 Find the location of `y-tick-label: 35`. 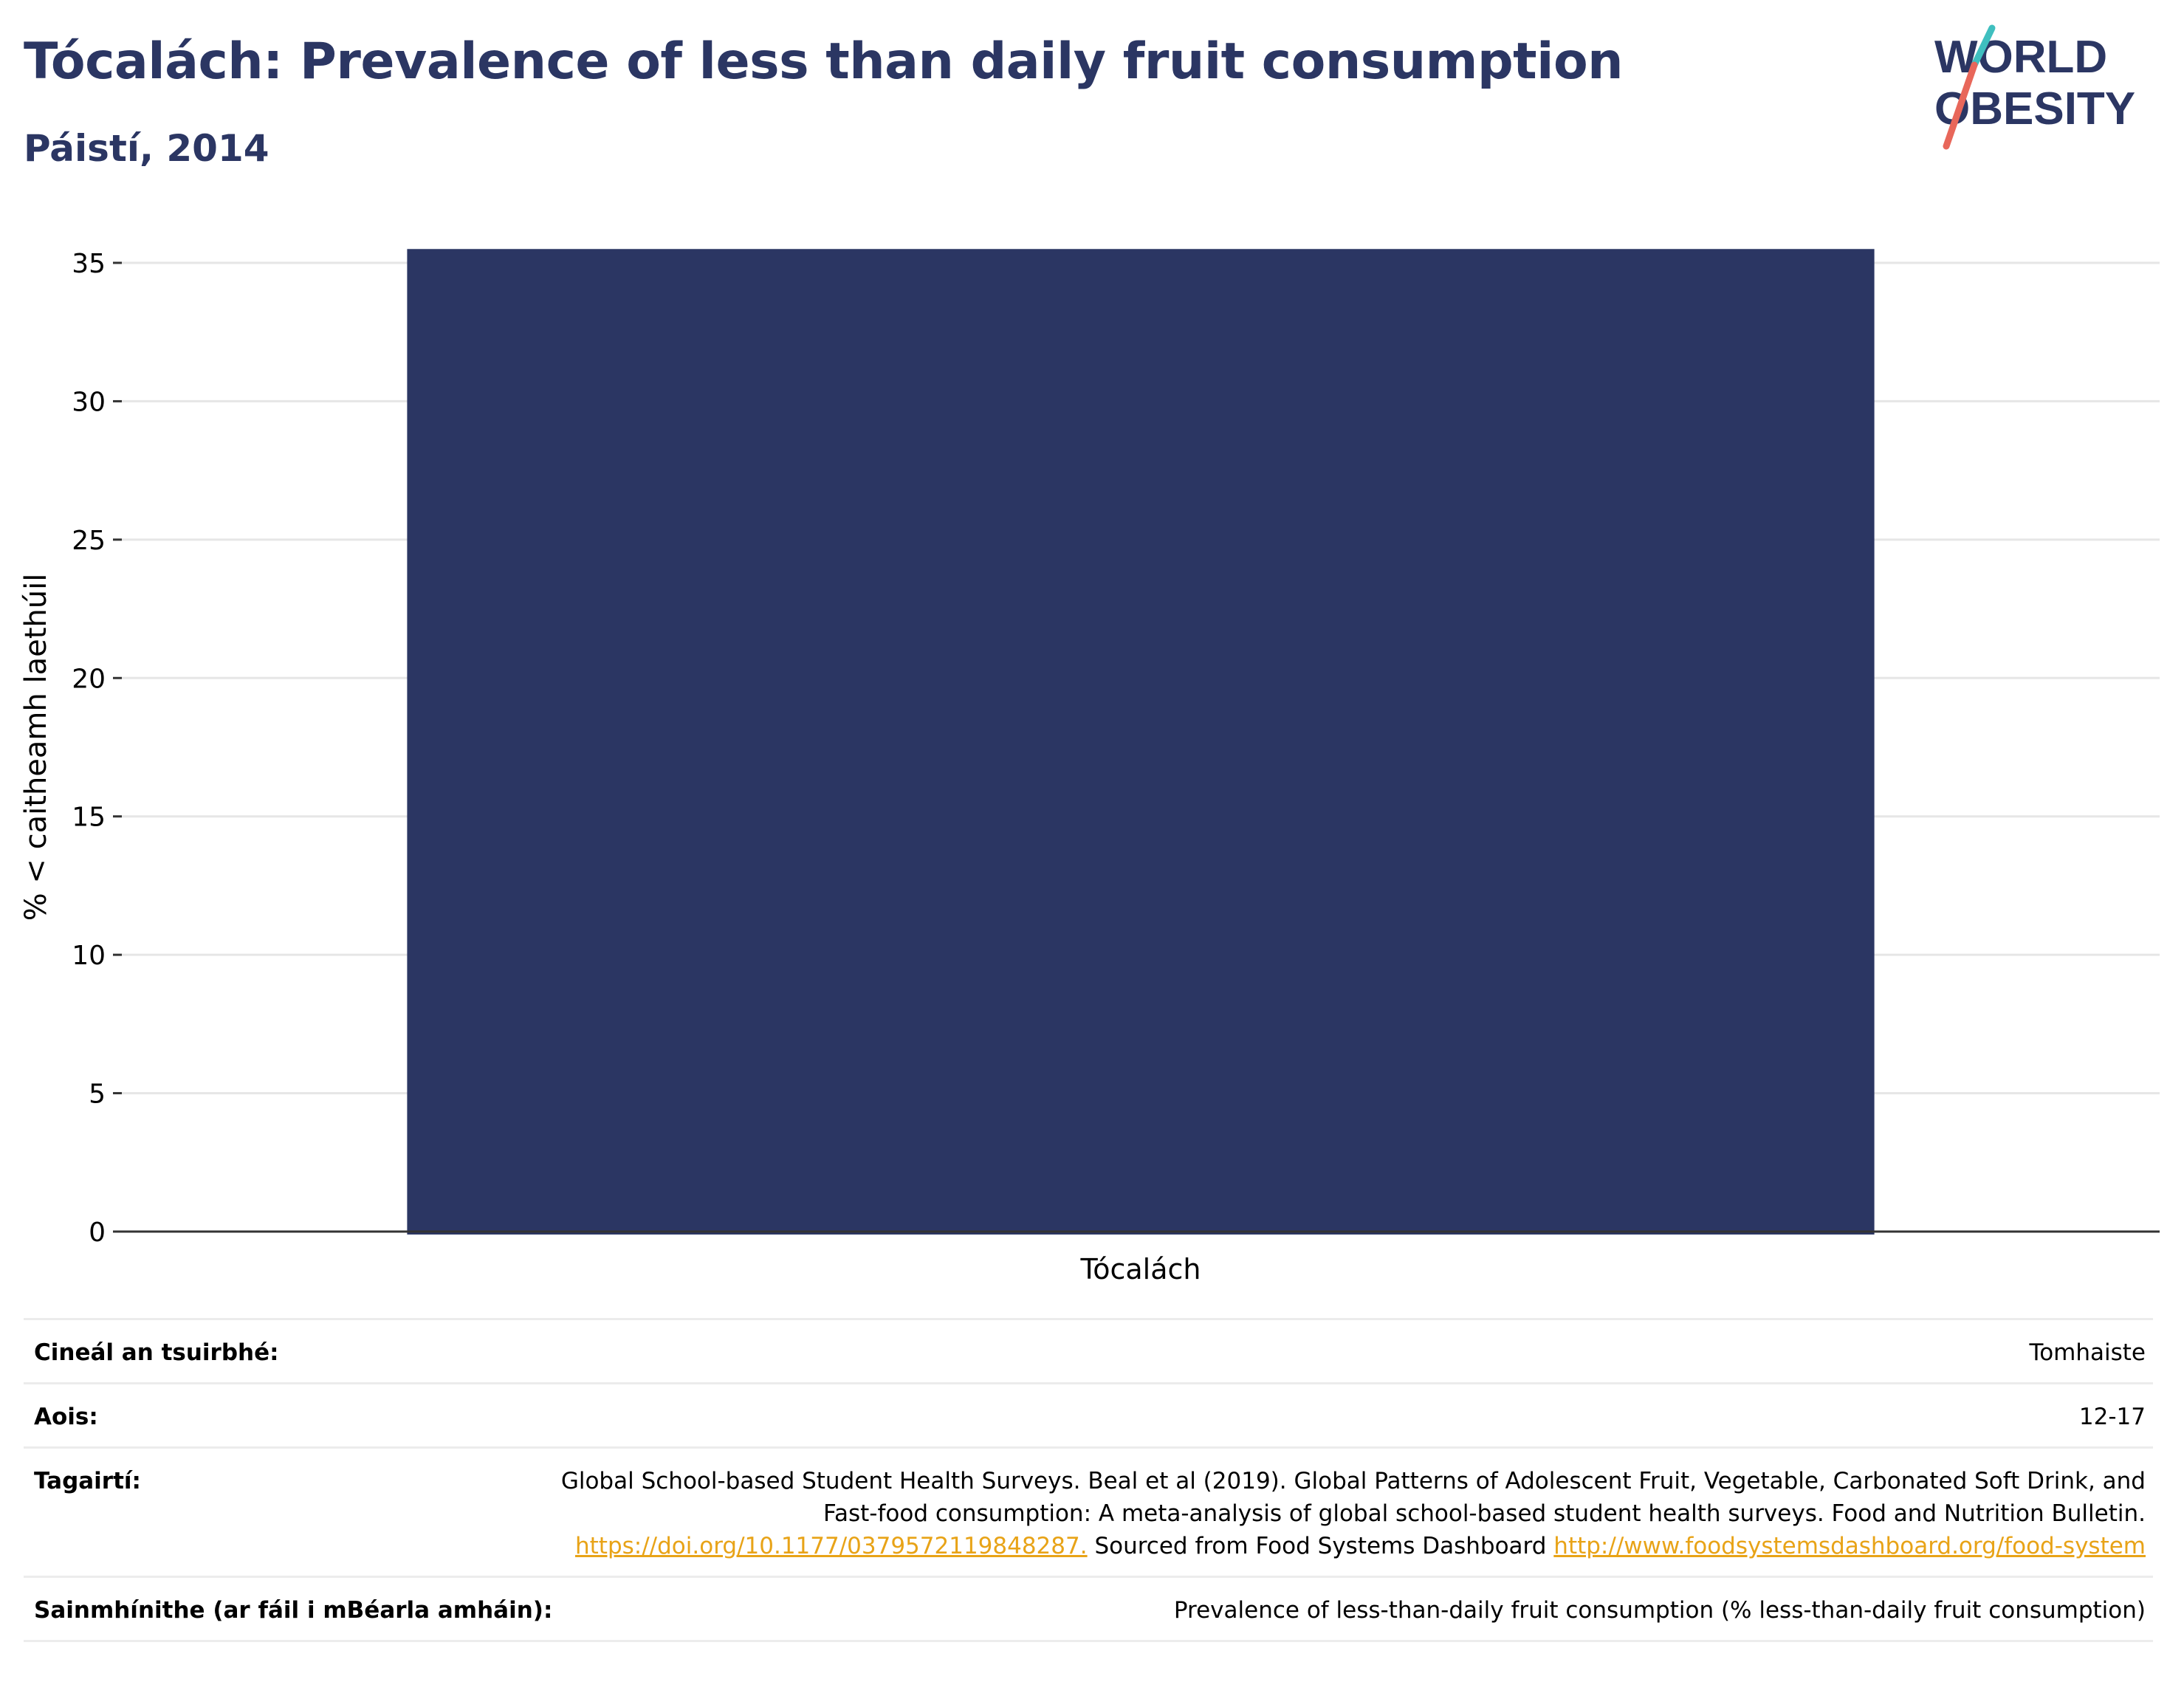

y-tick-label: 35 is located at coordinates (89, 264).